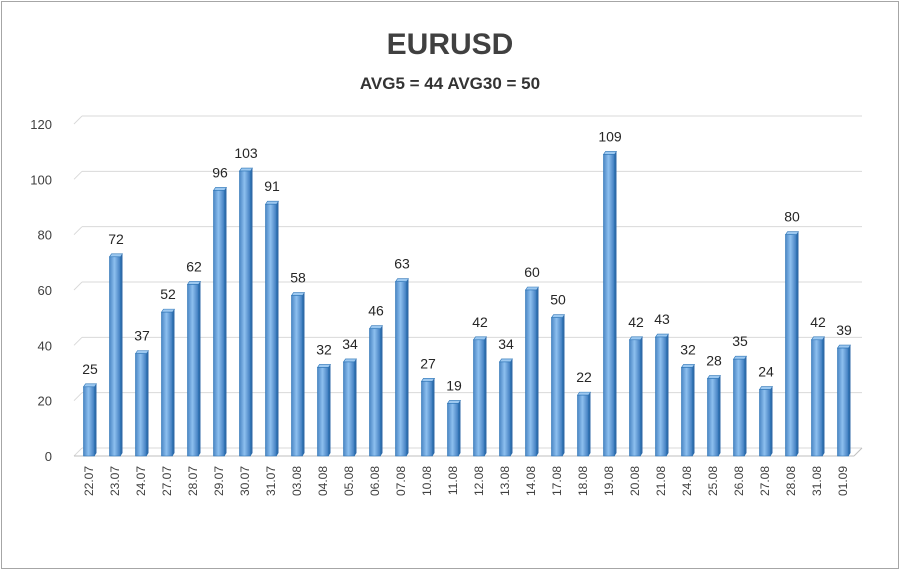 This screenshot has width=900, height=570. Describe the element at coordinates (401, 481) in the screenshot. I see `x-tick-label: 07.08` at that location.